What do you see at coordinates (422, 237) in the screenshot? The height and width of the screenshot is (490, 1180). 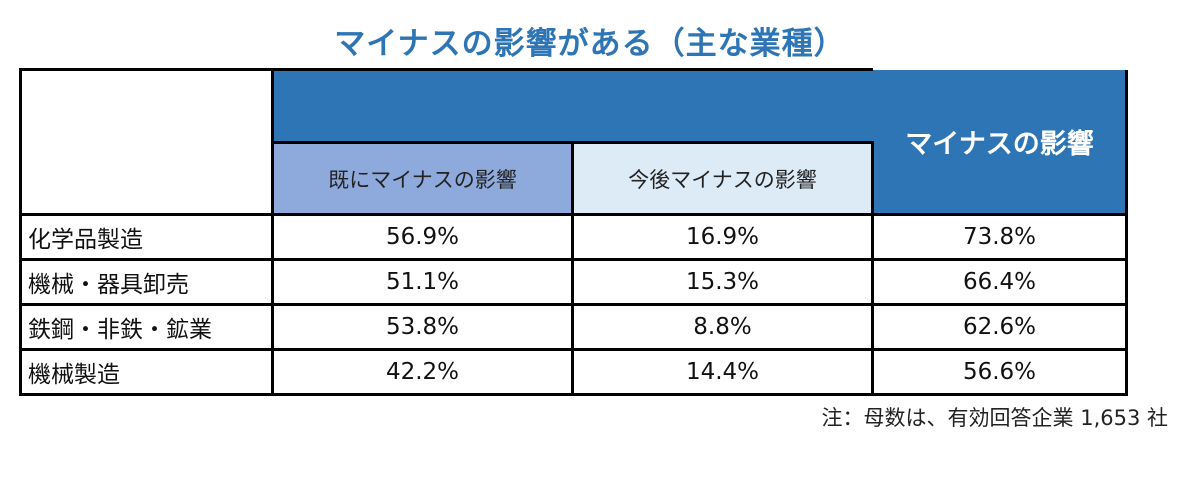 I see `already-value: 56.9%` at bounding box center [422, 237].